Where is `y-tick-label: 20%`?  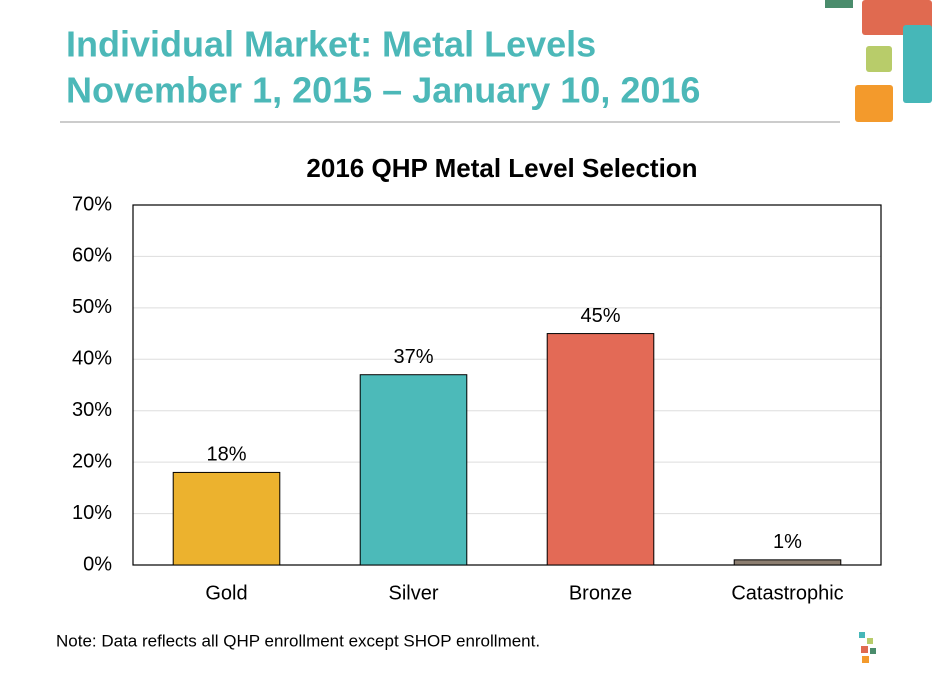
y-tick-label: 20% is located at coordinates (92, 461).